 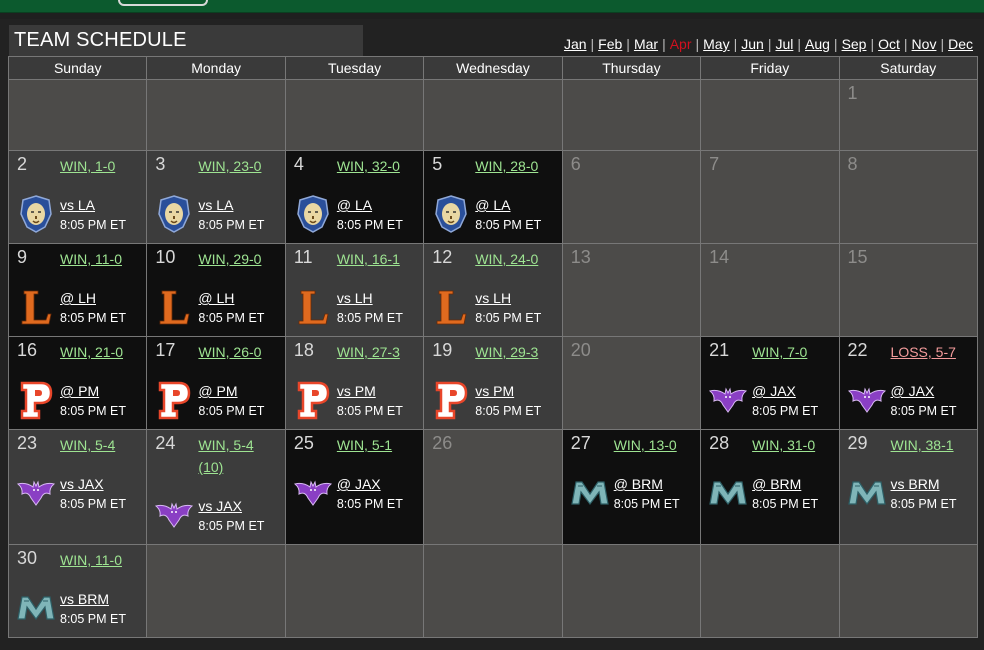 I want to click on game-result-link: WIN, 7-0, so click(x=780, y=352).